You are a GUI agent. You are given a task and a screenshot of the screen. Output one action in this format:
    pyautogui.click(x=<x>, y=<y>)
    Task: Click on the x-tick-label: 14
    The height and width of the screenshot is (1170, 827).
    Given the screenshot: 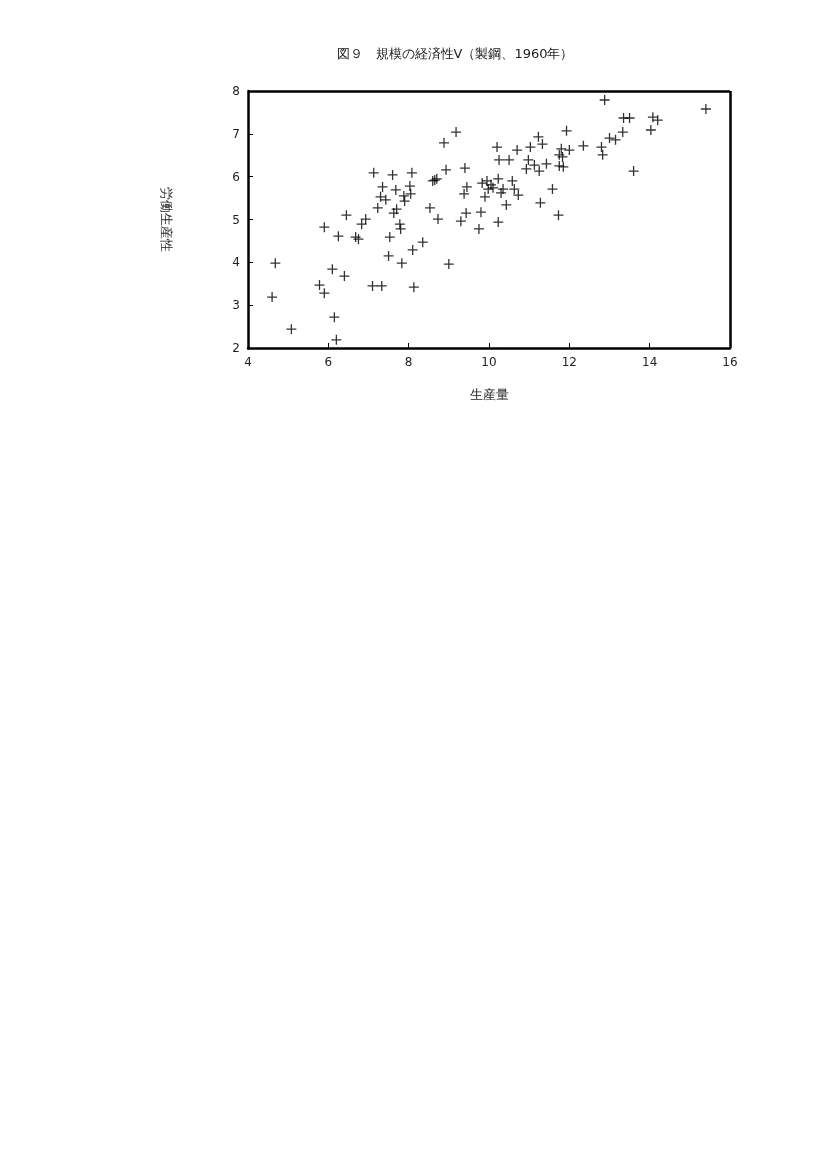 What is the action you would take?
    pyautogui.click(x=650, y=362)
    